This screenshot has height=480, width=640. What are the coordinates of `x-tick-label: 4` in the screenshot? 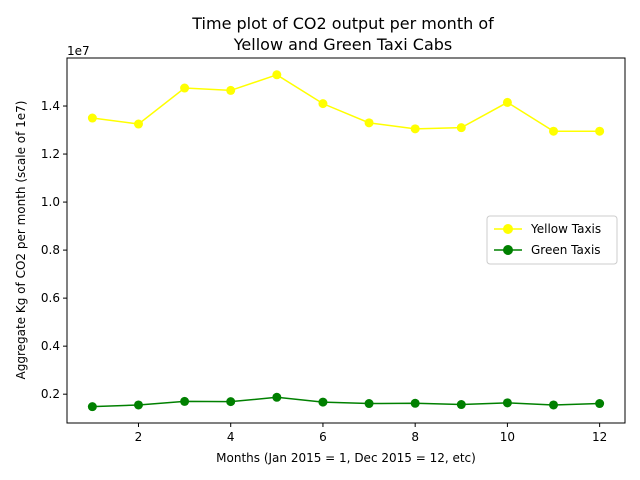 It's located at (231, 437).